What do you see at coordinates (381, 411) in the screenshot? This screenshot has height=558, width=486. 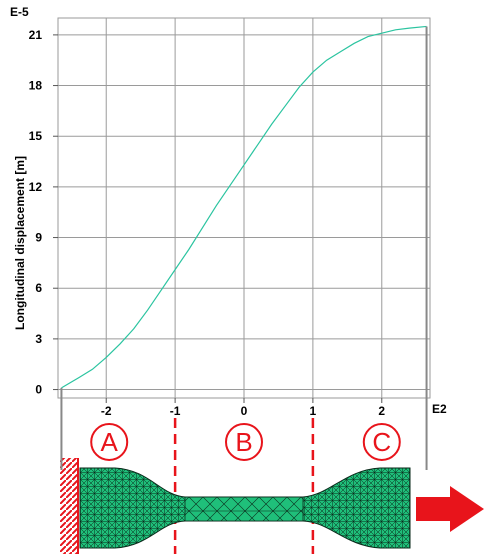 I see `x-tick-label: 2` at bounding box center [381, 411].